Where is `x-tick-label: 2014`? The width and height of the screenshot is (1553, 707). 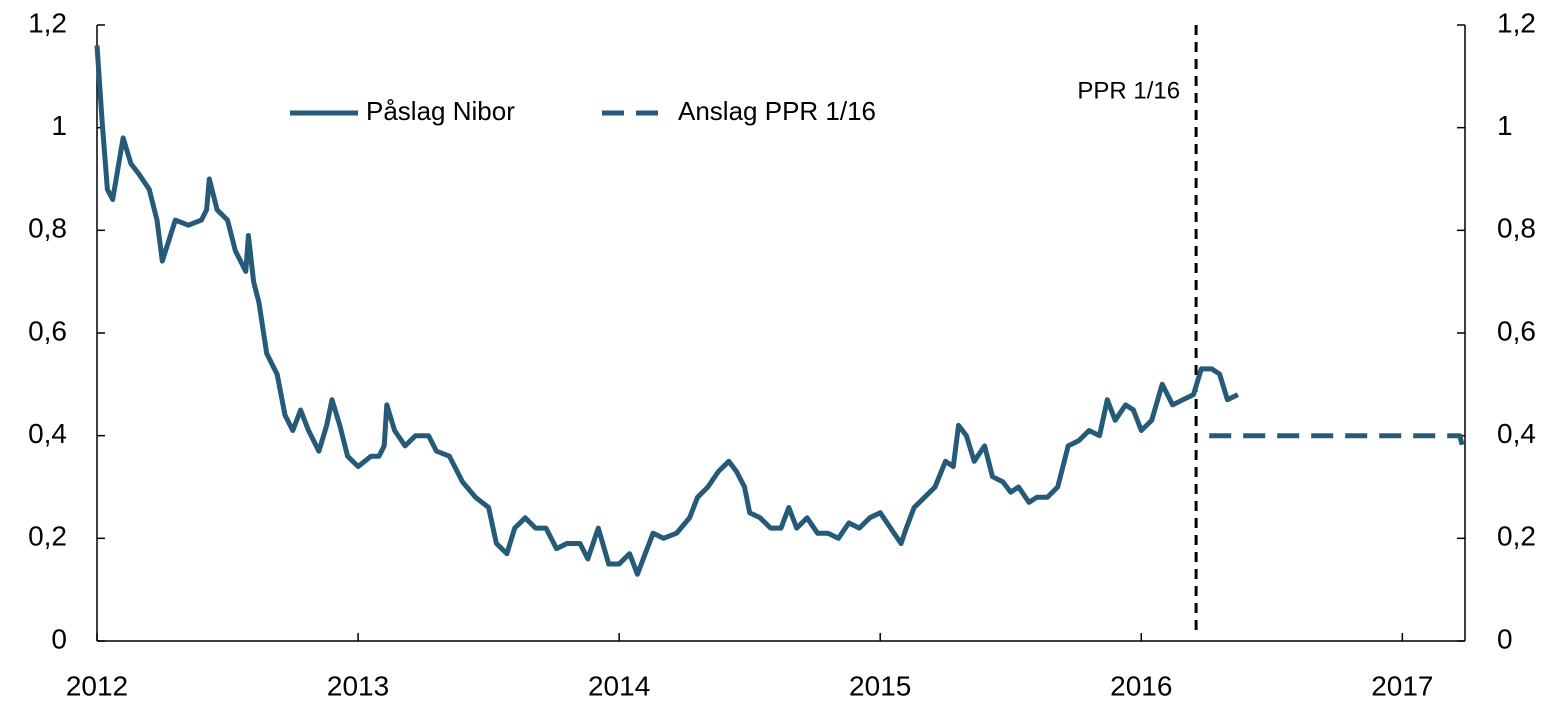 x-tick-label: 2014 is located at coordinates (619, 685).